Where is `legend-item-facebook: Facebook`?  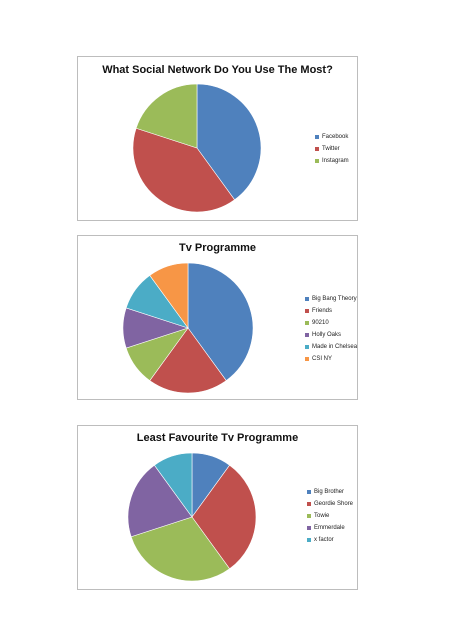
legend-item-facebook: Facebook is located at coordinates (332, 137).